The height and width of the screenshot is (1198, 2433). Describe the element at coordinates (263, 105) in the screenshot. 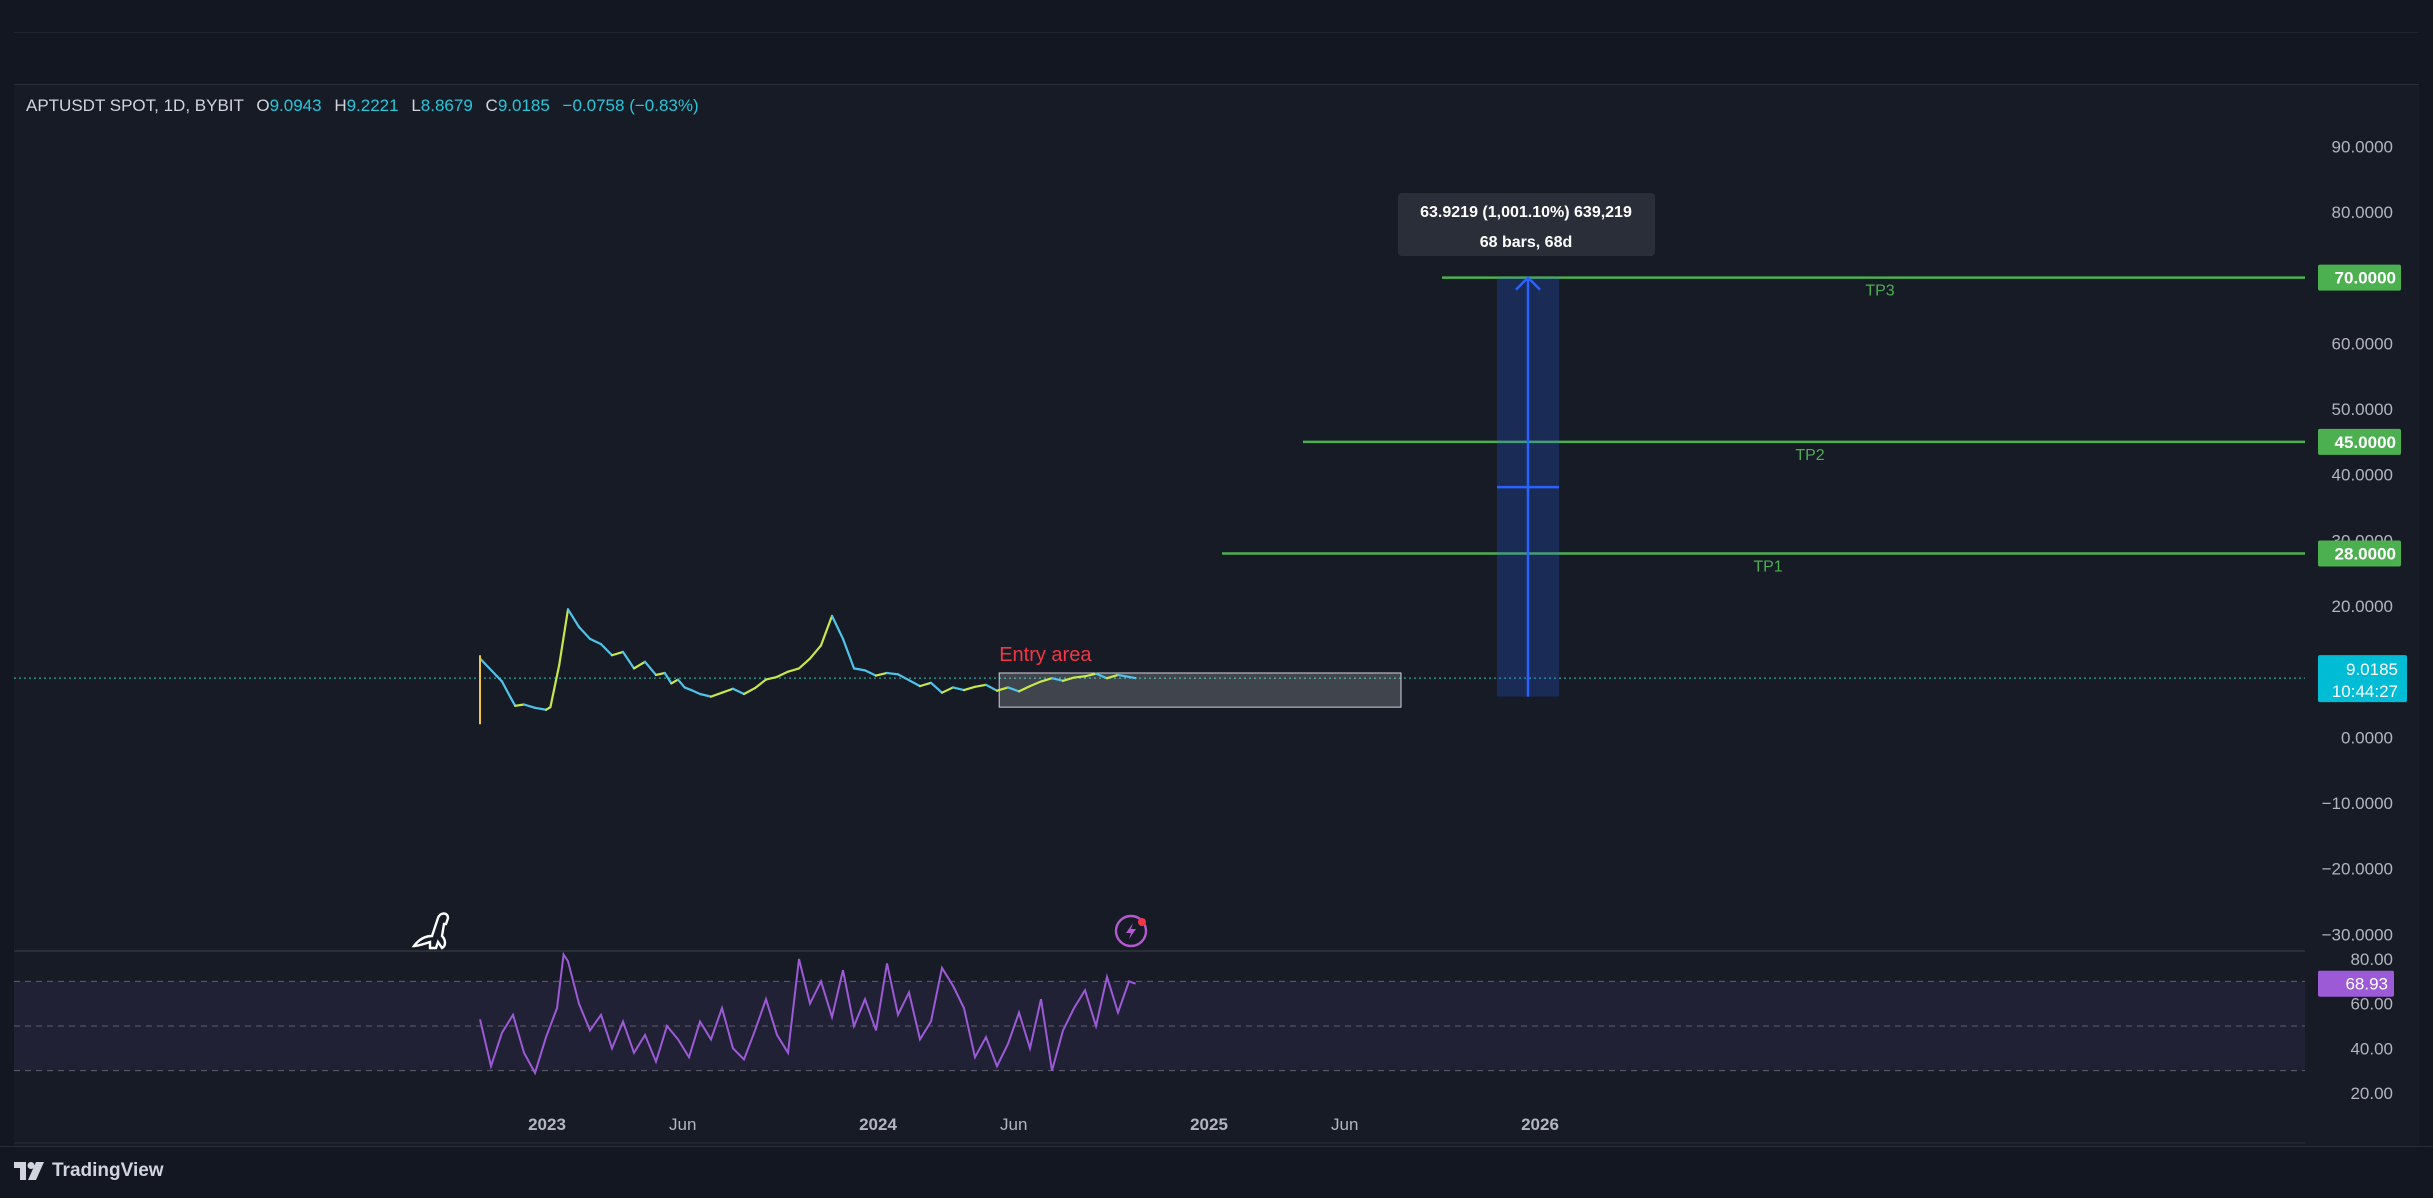

I see `open-label: O` at that location.